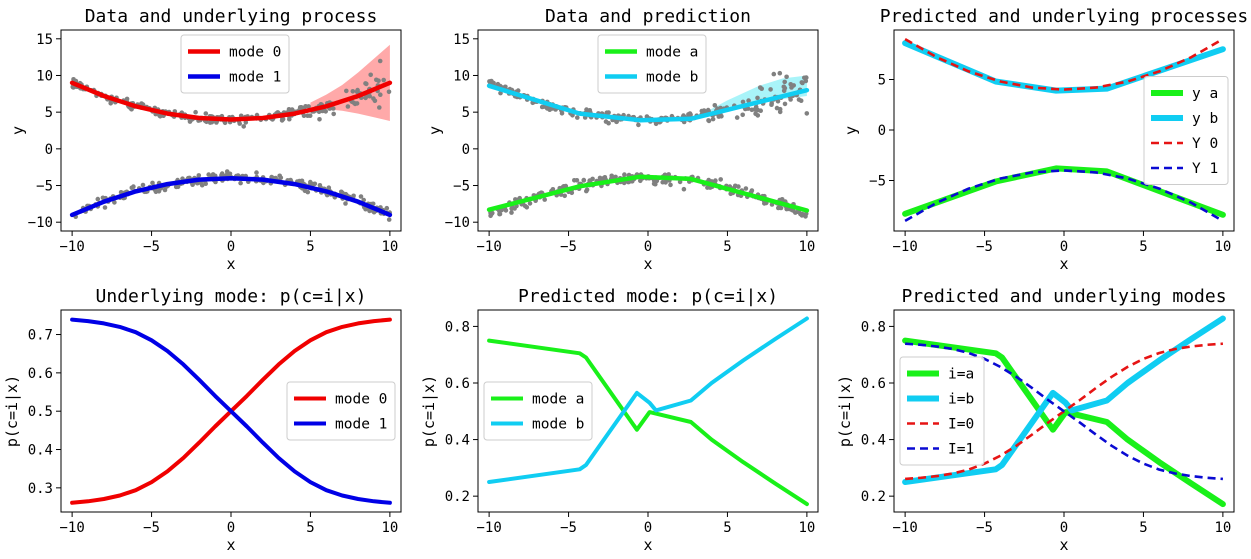 The height and width of the screenshot is (559, 1251). What do you see at coordinates (648, 296) in the screenshot?
I see `chart-title: Predicted mode: p(c=i|x)` at bounding box center [648, 296].